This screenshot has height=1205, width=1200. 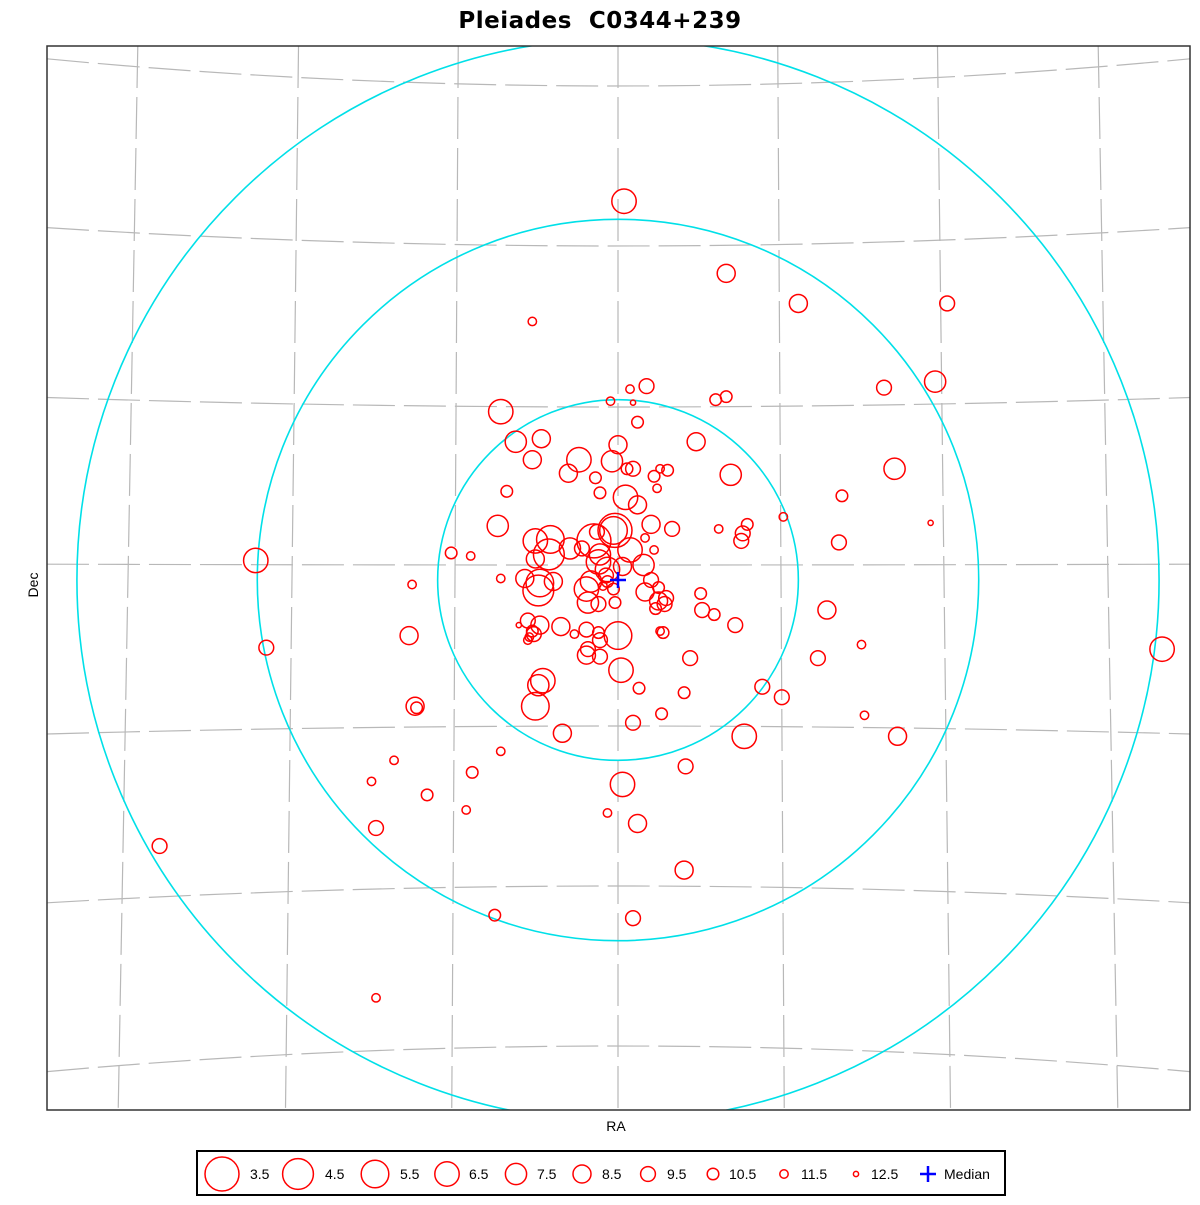 I want to click on legend-label-median: Median, so click(x=967, y=1174).